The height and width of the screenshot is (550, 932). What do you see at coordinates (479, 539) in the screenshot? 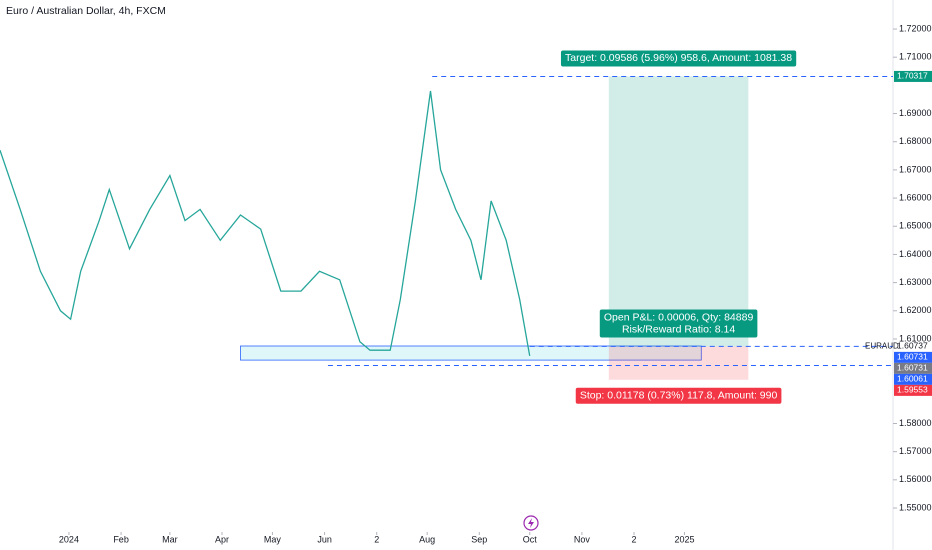
I see `x-tick-label: Sep` at bounding box center [479, 539].